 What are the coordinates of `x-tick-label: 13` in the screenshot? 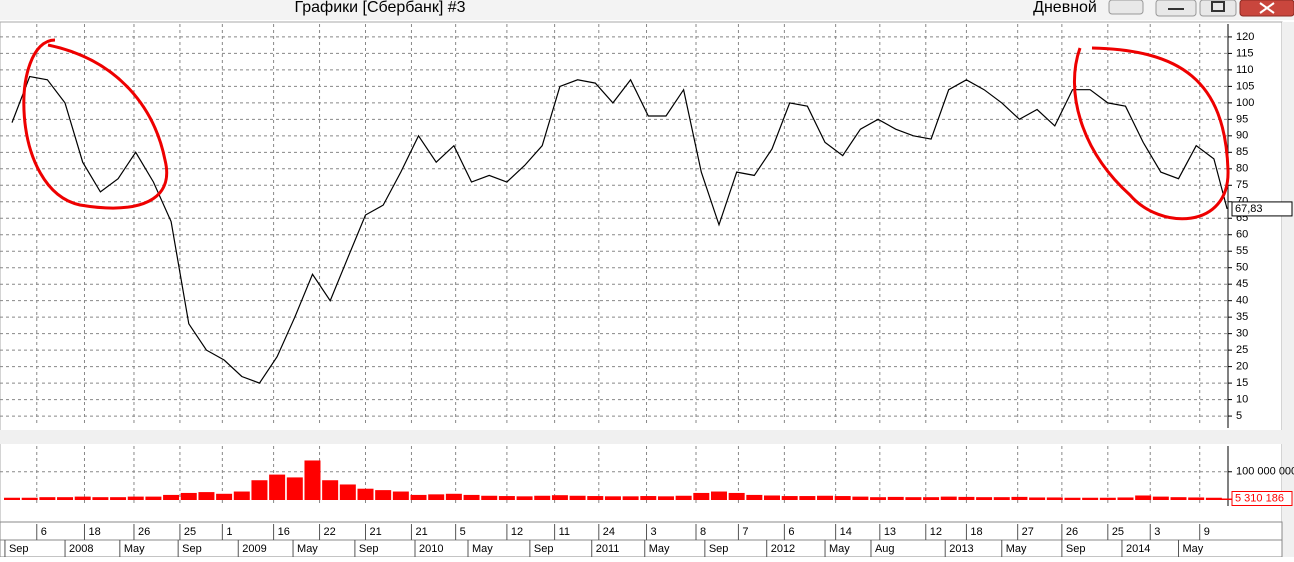 It's located at (890, 532).